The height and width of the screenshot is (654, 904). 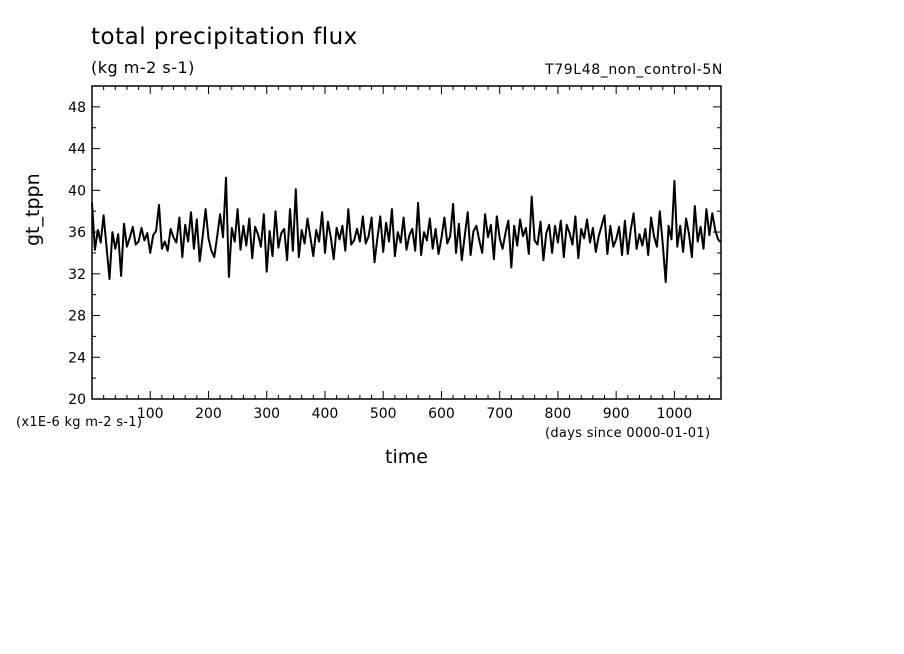 I want to click on chart-subtitle-units: (kg m-2 s-1), so click(x=143, y=67).